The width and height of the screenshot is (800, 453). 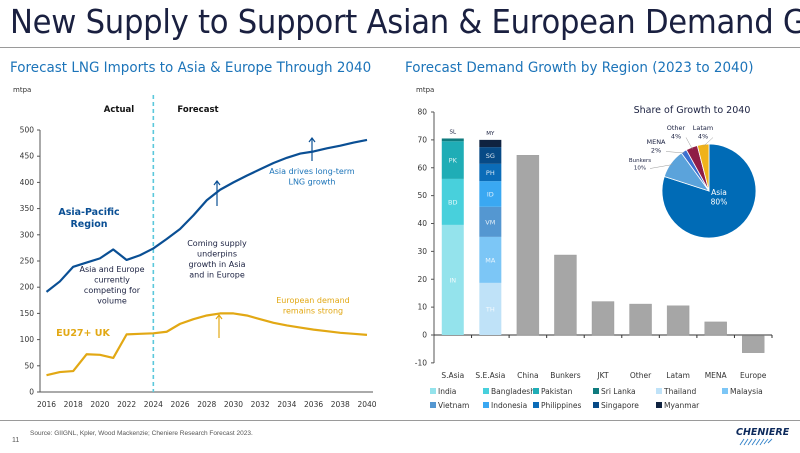 I want to click on pie-title: Share of Growth to 2040, so click(x=692, y=110).